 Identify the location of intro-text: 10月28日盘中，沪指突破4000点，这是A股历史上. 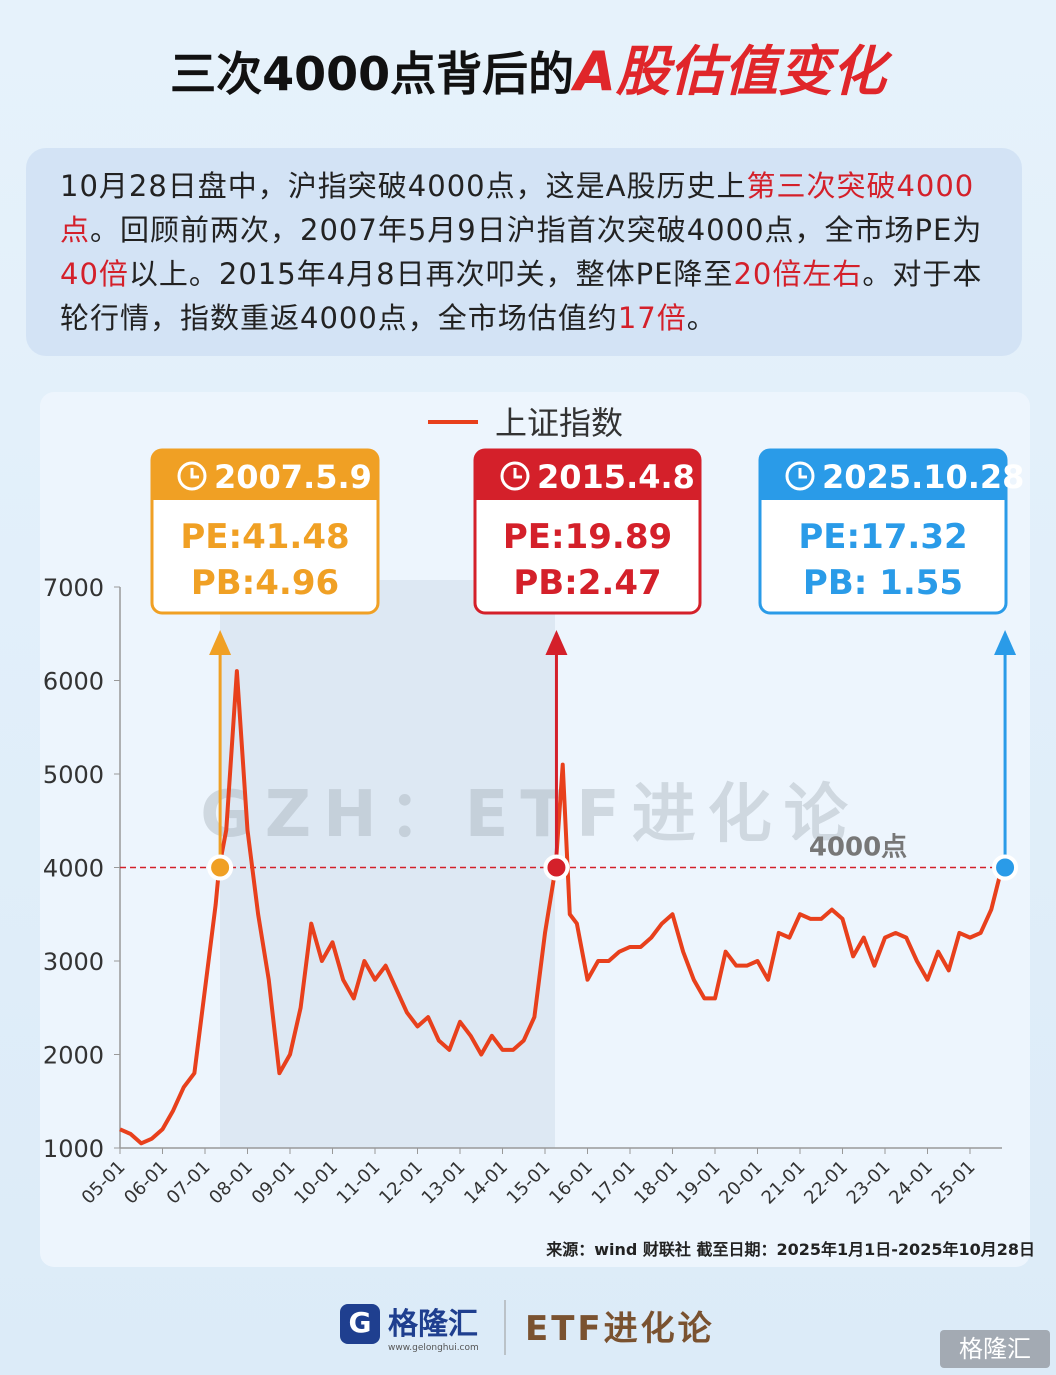
(403, 186).